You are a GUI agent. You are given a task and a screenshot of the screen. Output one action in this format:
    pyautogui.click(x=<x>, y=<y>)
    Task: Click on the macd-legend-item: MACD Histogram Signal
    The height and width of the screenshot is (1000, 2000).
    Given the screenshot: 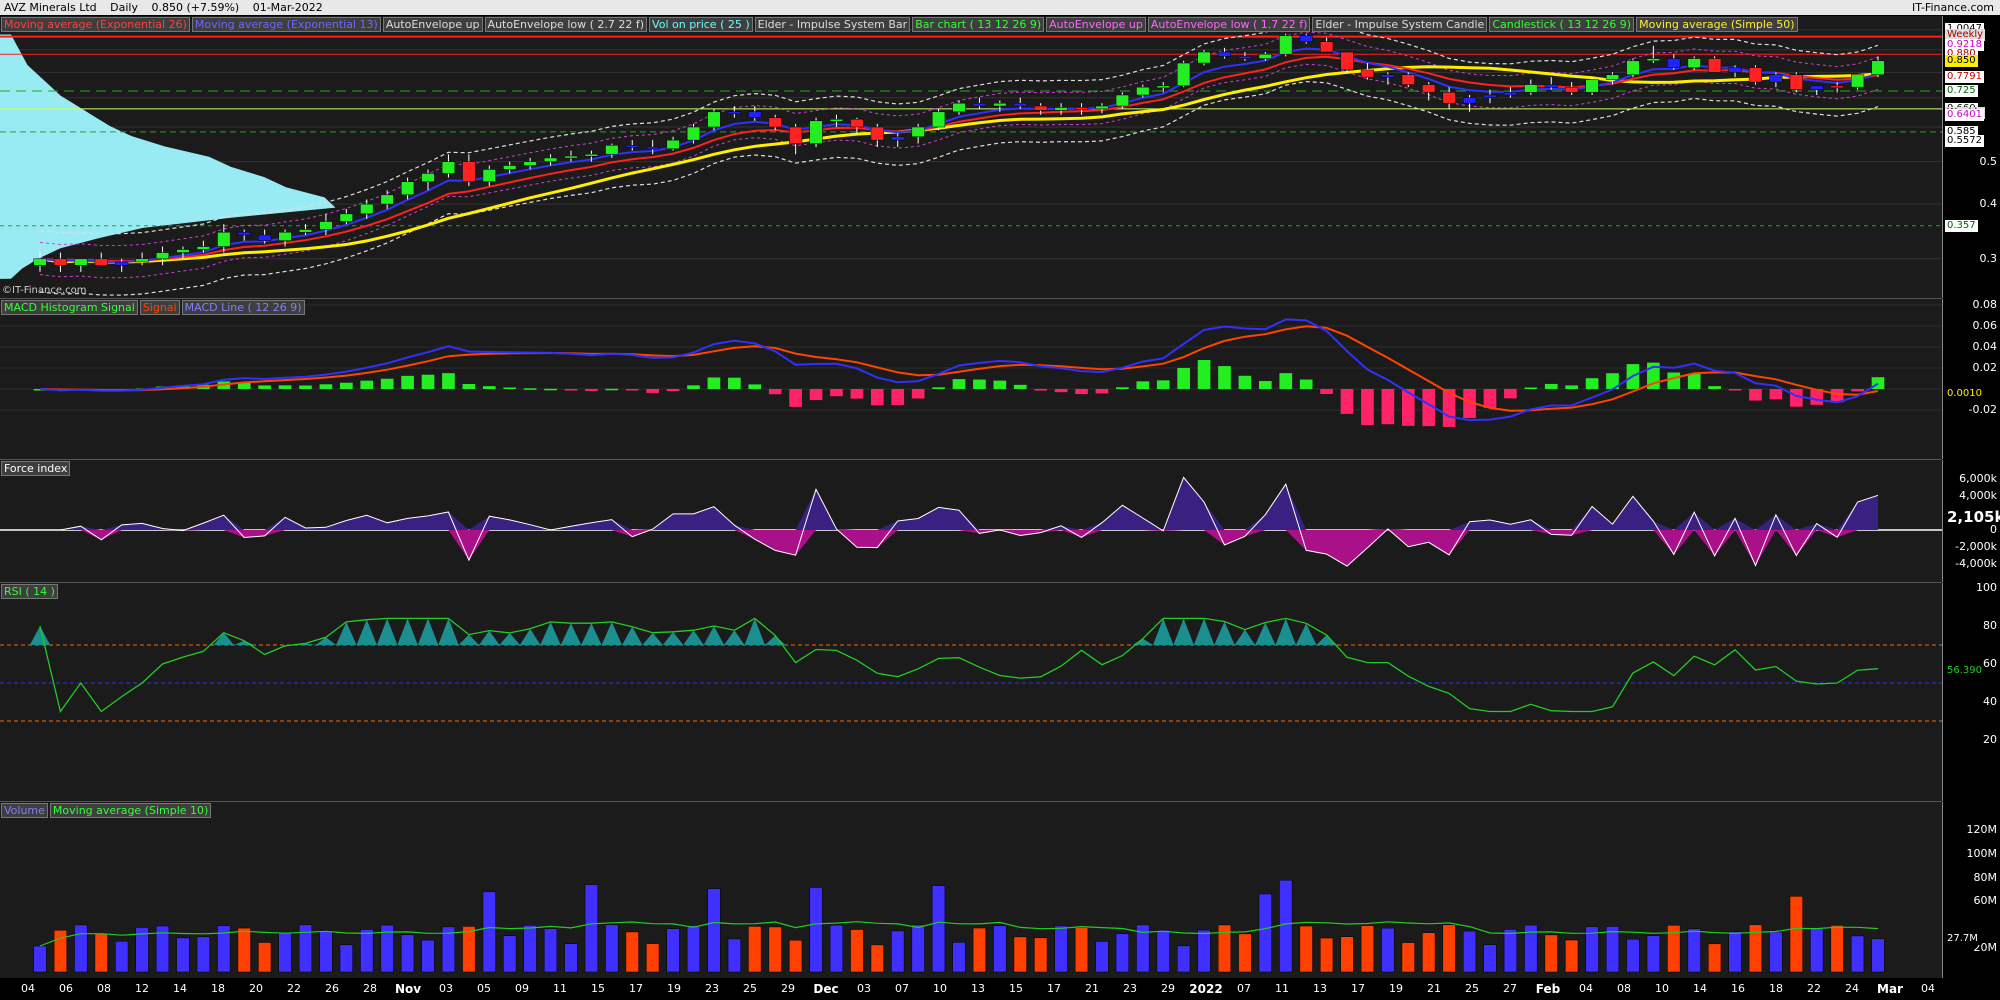 What is the action you would take?
    pyautogui.click(x=69, y=307)
    